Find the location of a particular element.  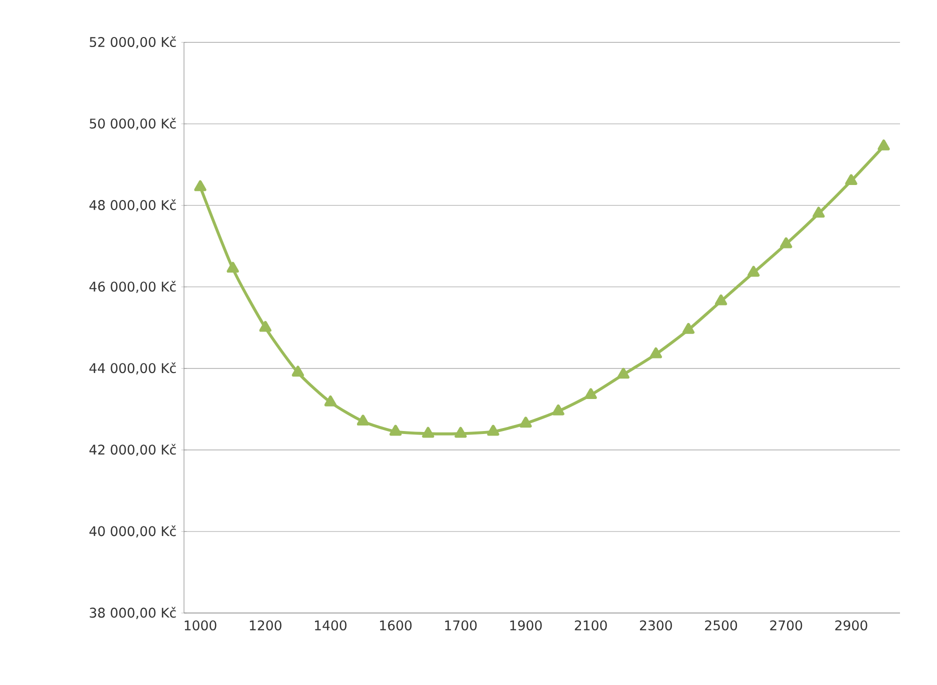

y-tick-label: 38 000,00 Kč is located at coordinates (133, 613).